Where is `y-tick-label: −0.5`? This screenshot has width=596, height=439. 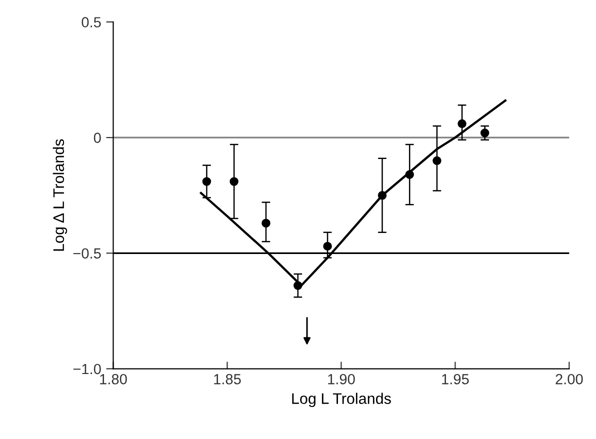 y-tick-label: −0.5 is located at coordinates (87, 253).